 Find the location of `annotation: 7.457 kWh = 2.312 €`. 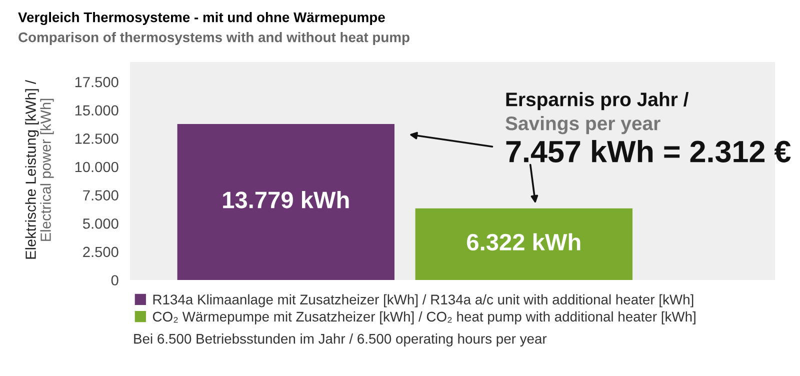

annotation: 7.457 kWh = 2.312 € is located at coordinates (648, 151).